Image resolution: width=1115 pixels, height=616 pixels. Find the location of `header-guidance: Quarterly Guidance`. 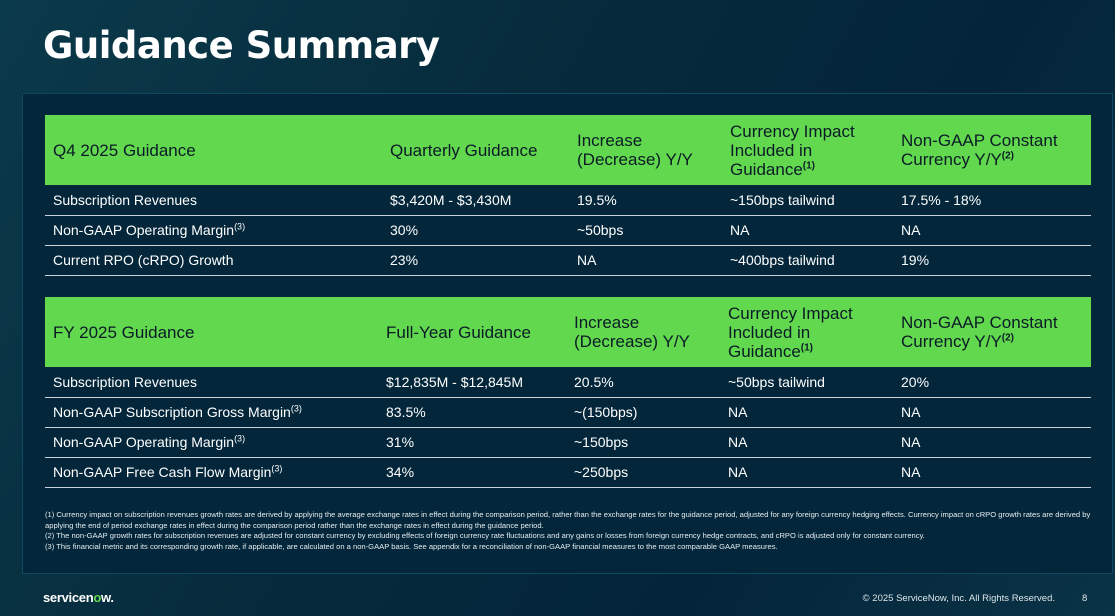

header-guidance: Quarterly Guidance is located at coordinates (464, 150).